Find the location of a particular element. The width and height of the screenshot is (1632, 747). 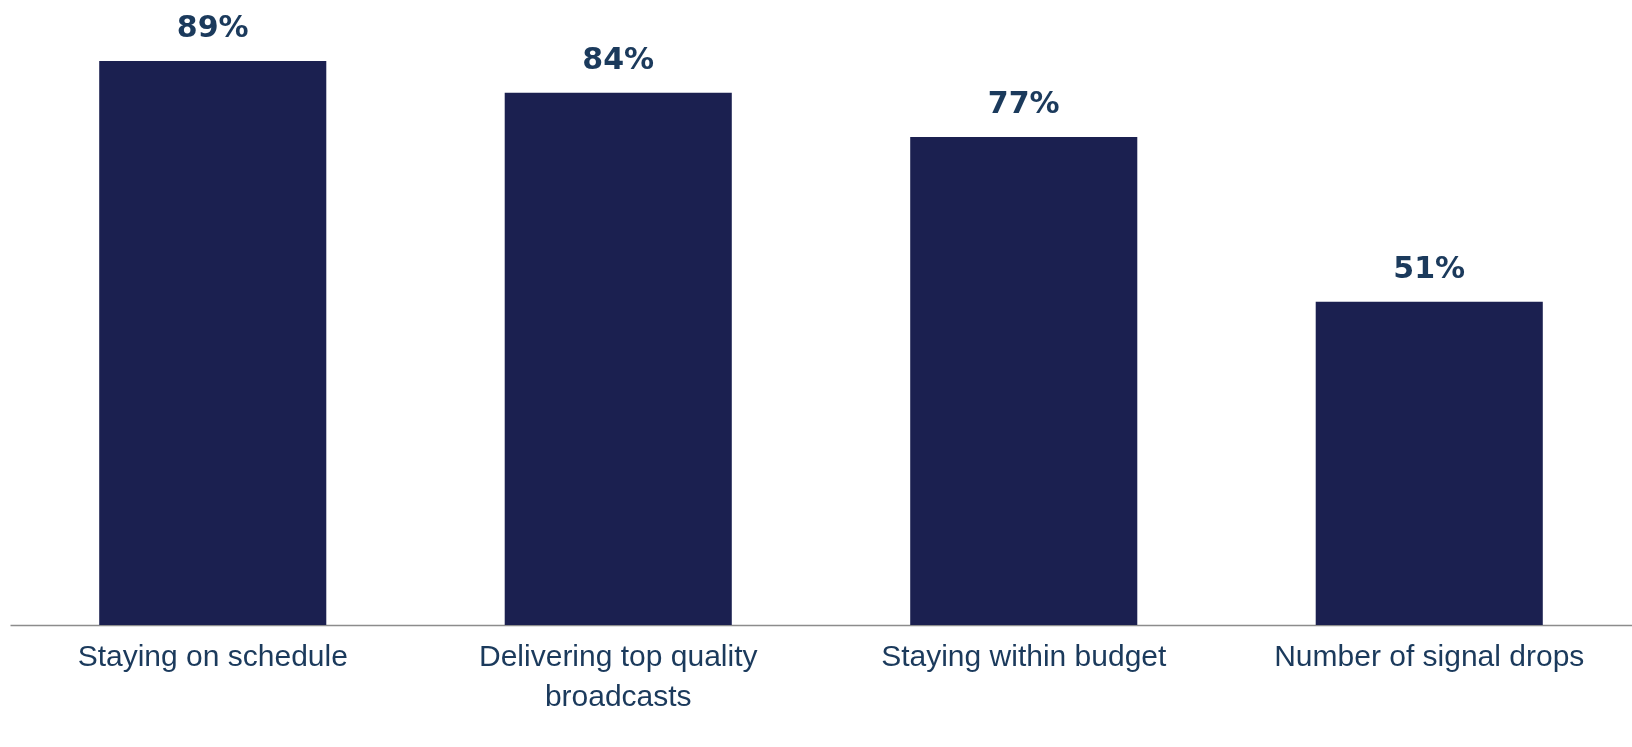

data-label: 84% is located at coordinates (618, 58).